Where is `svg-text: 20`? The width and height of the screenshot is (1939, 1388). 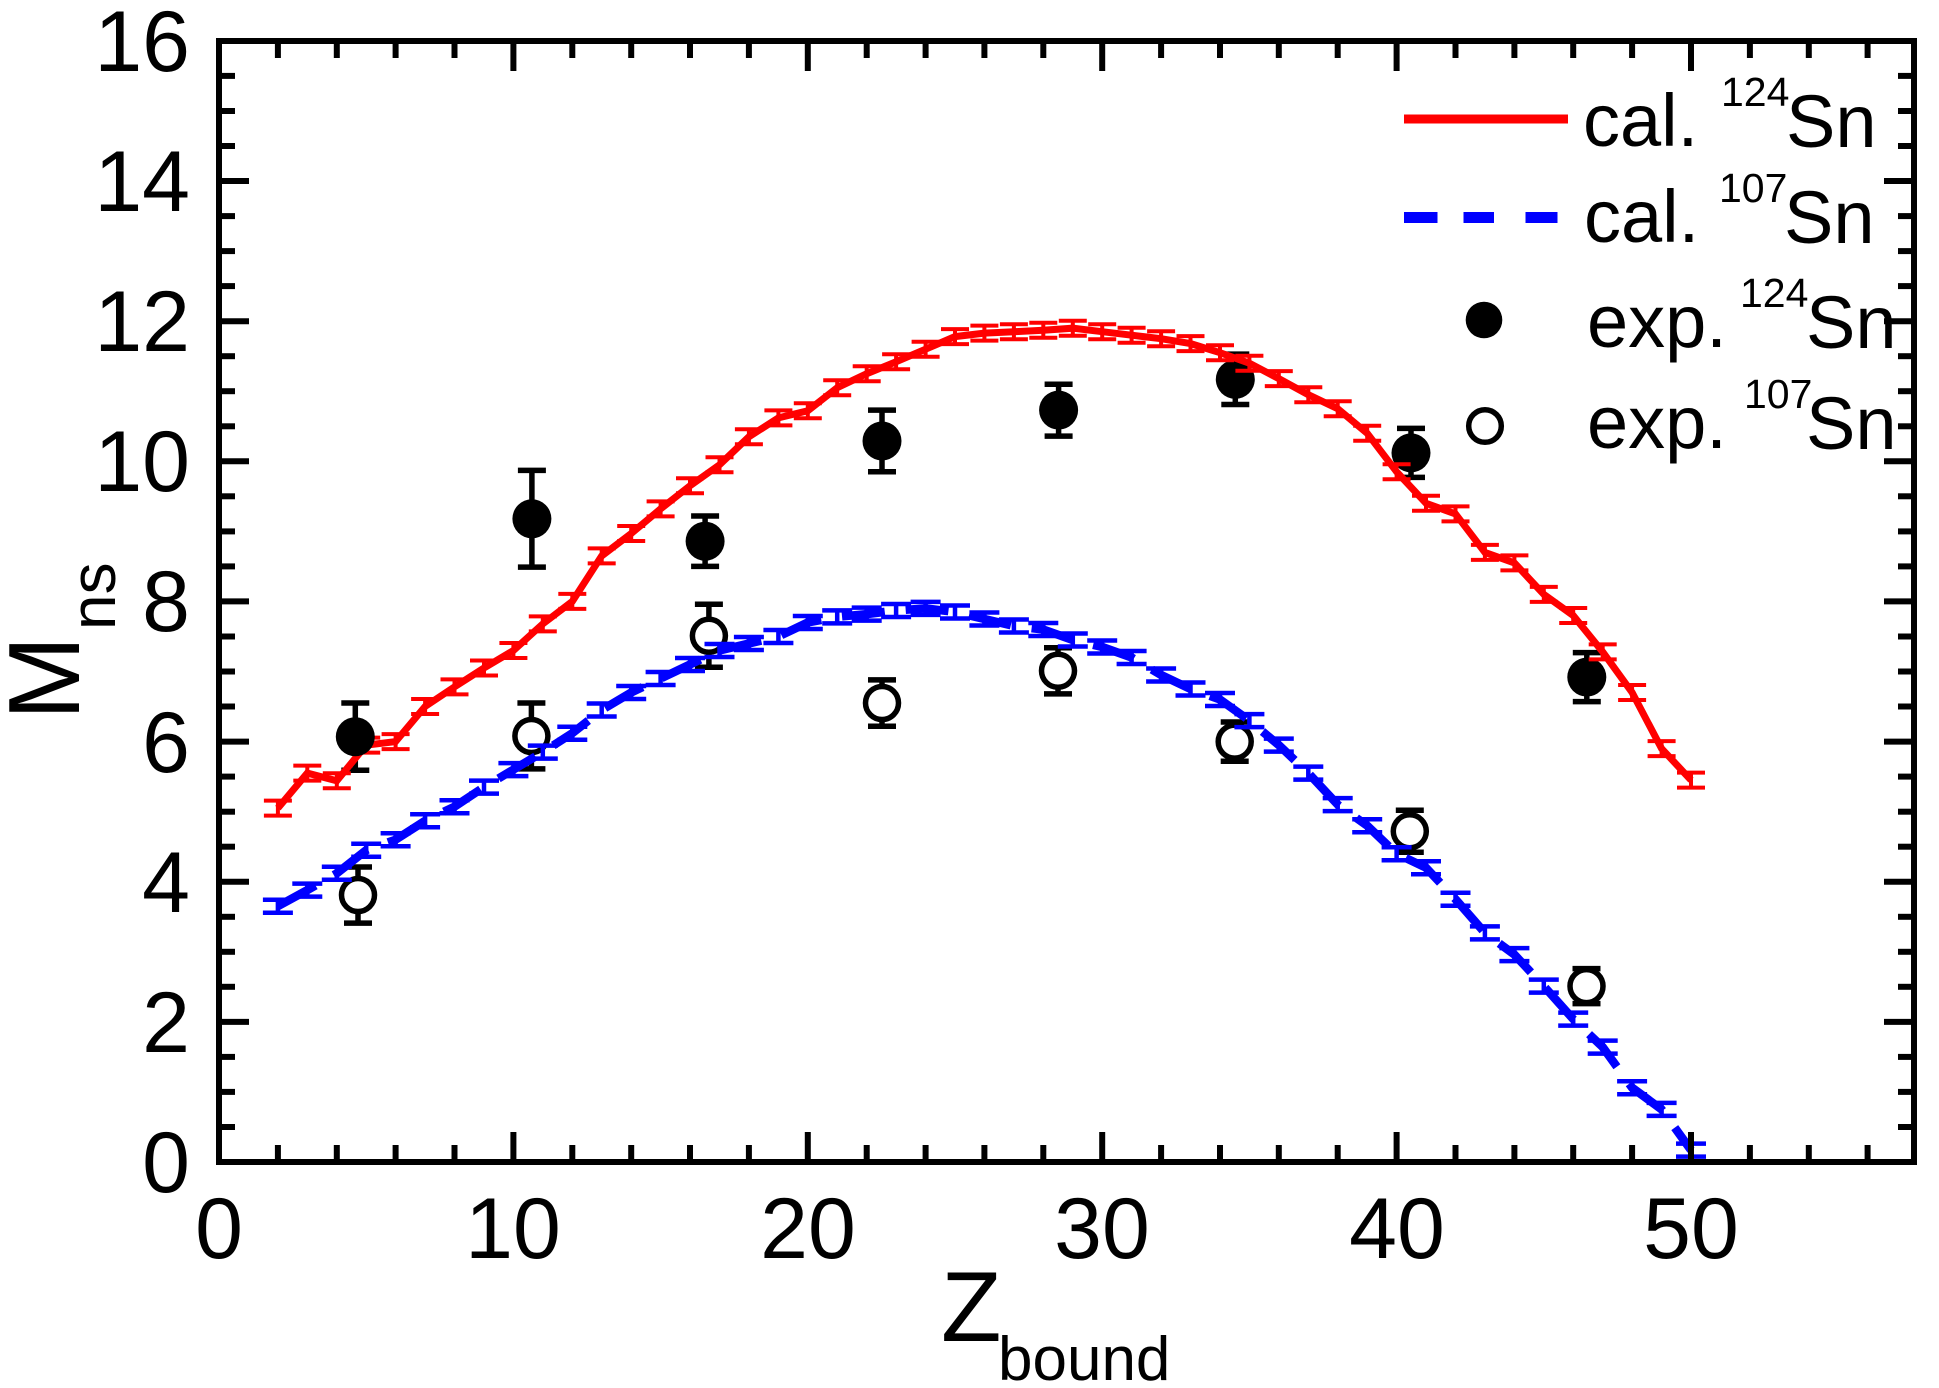
svg-text: 20 is located at coordinates (808, 1229).